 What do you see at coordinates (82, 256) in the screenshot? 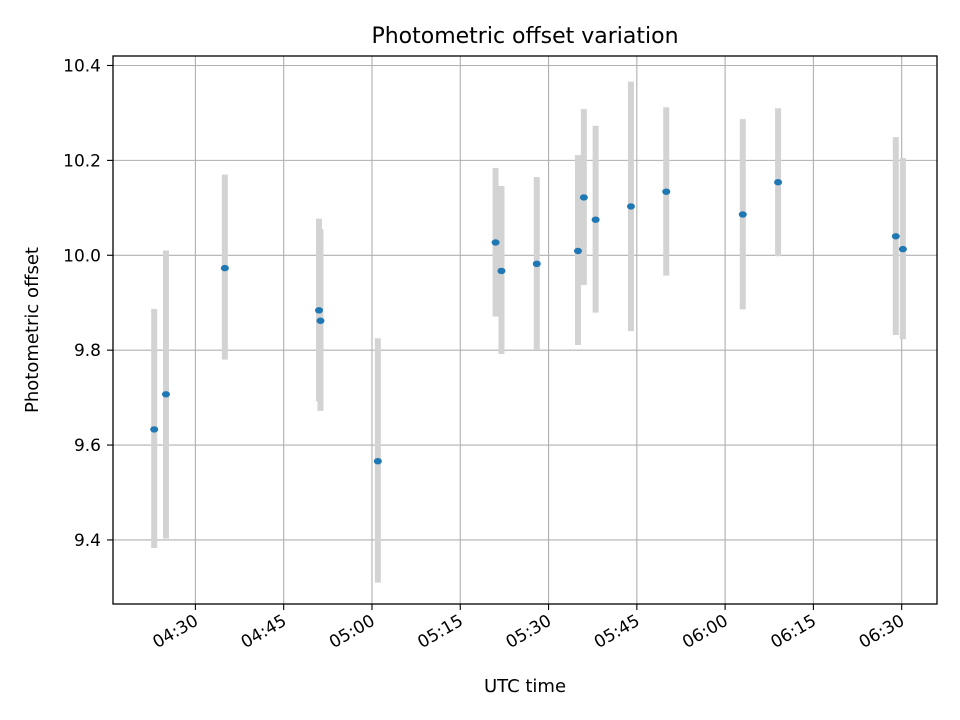
I see `y-tick-label: 10.0` at bounding box center [82, 256].